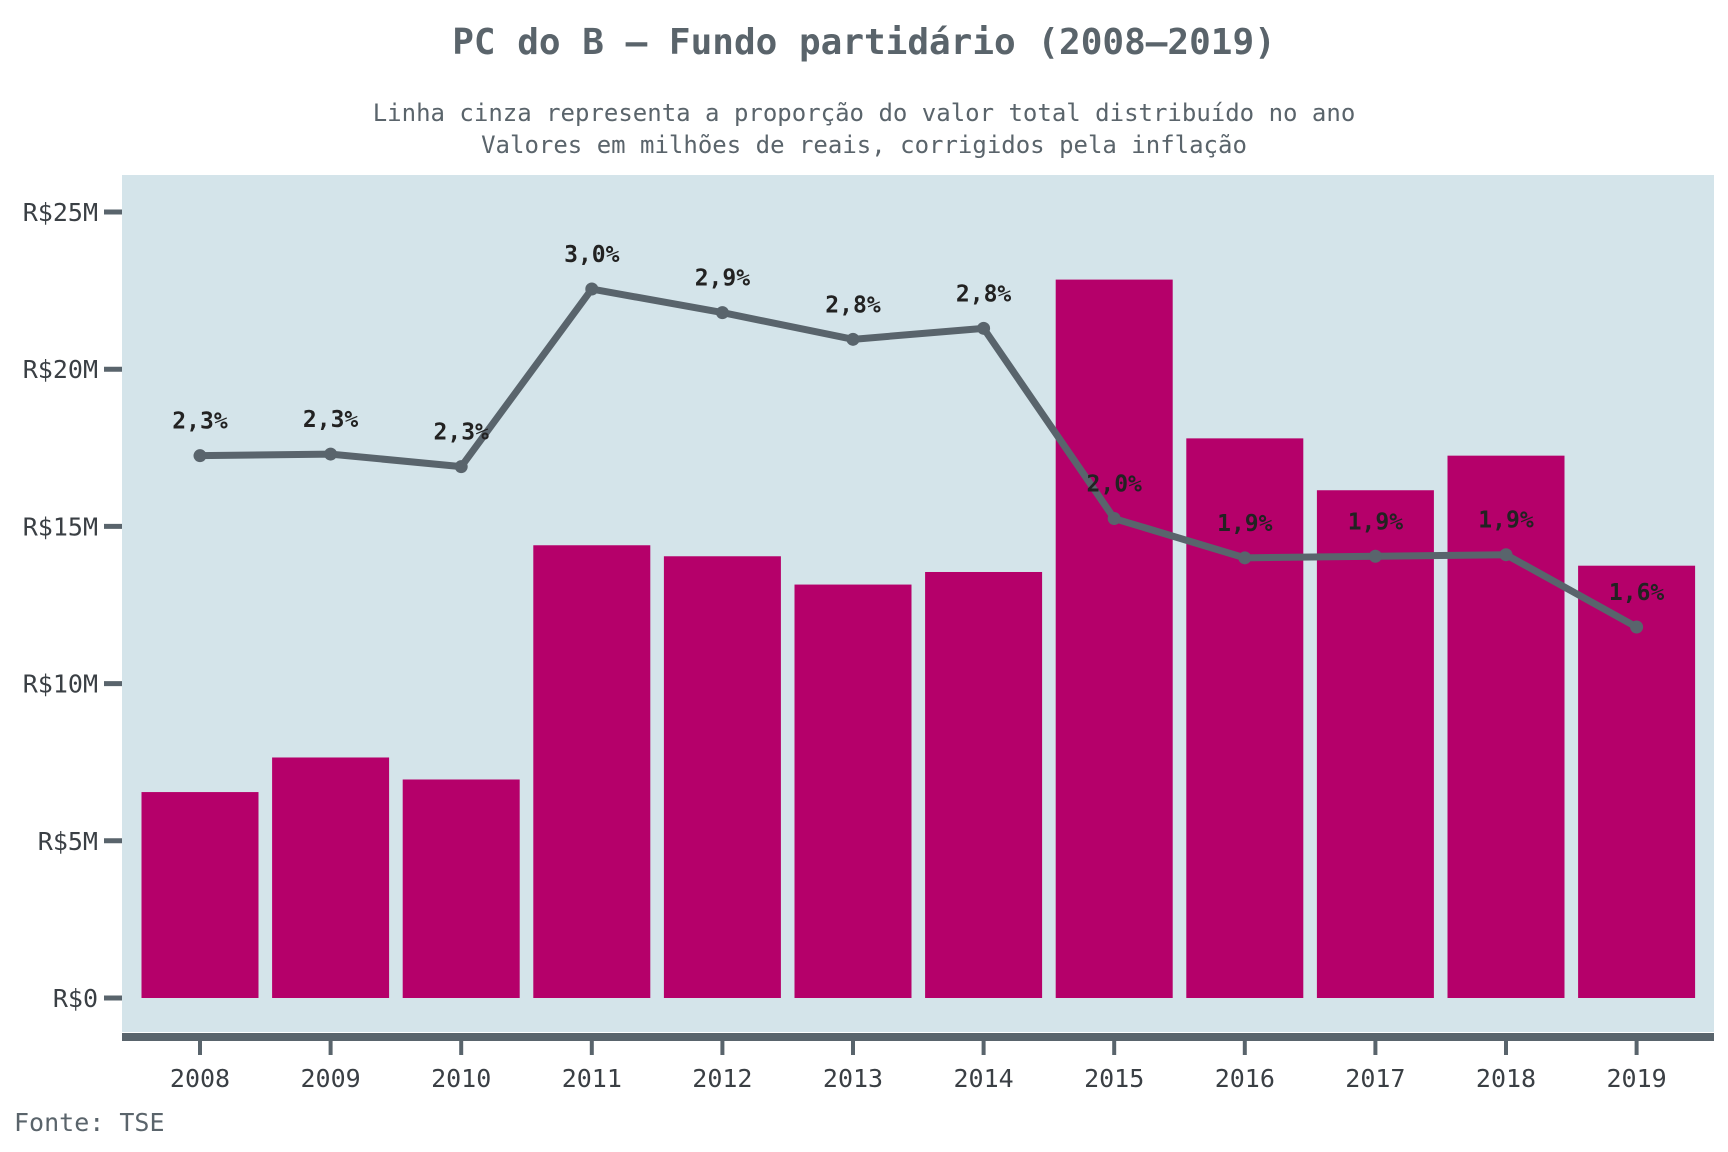 This screenshot has height=1152, width=1728. What do you see at coordinates (1114, 638) in the screenshot?
I see `bar-2015` at bounding box center [1114, 638].